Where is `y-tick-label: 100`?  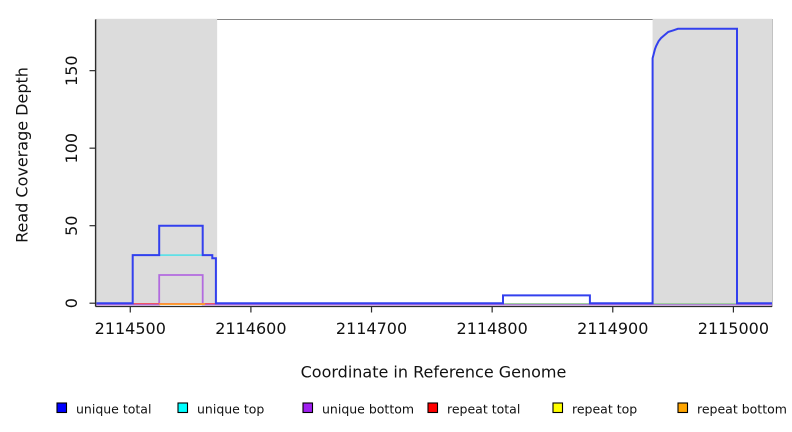
y-tick-label: 100 is located at coordinates (71, 148).